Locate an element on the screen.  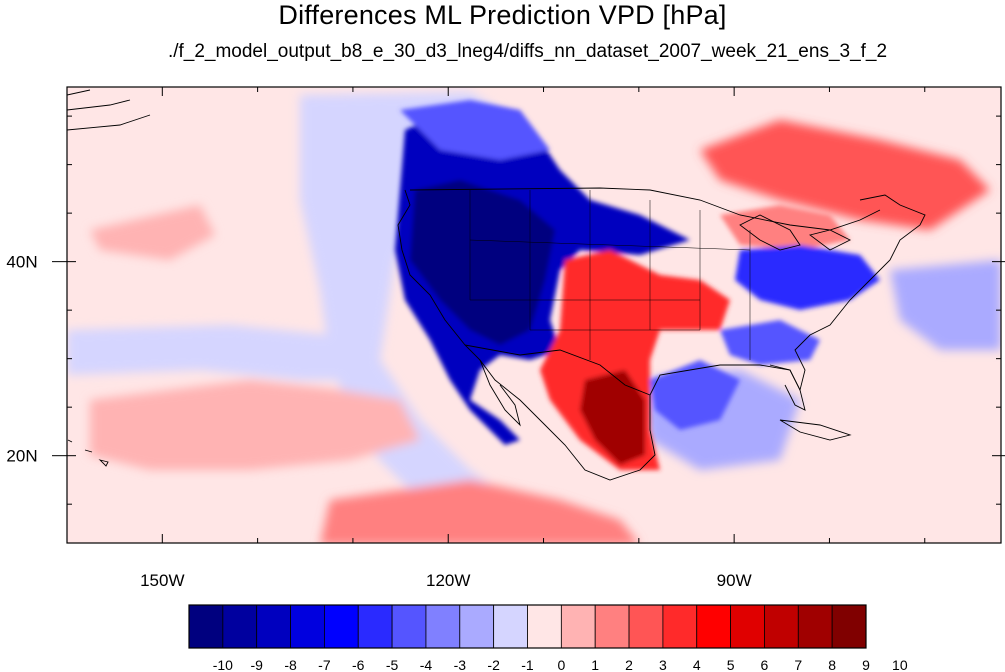
colorbar-label: -5 is located at coordinates (392, 664).